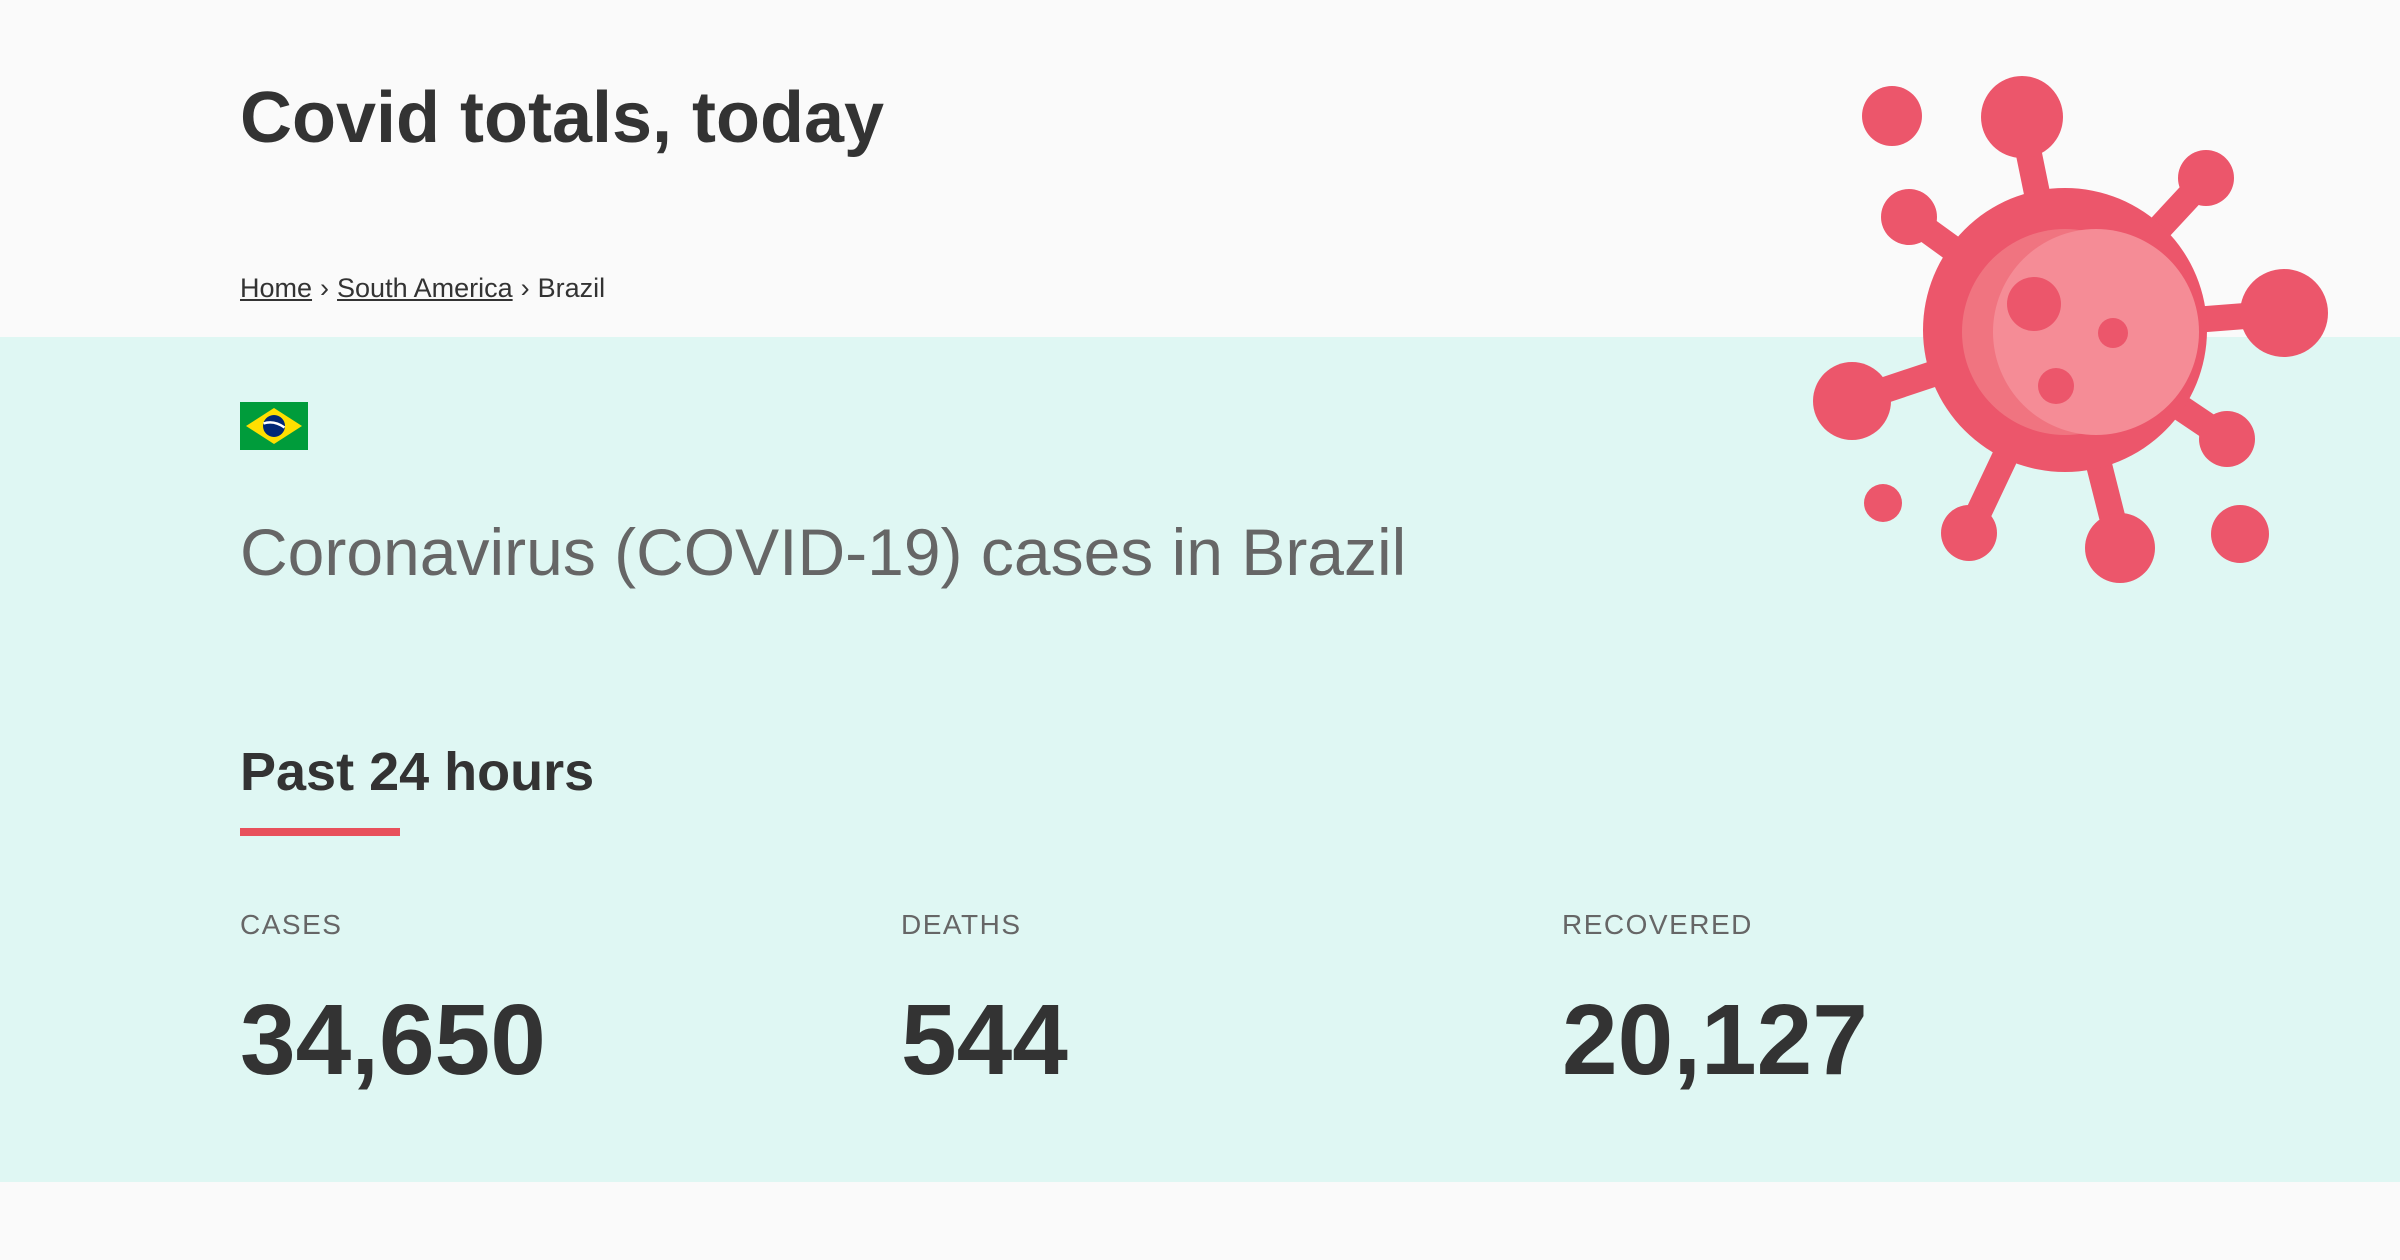  I want to click on stat-deaths: DEATHS 544, so click(984, 1001).